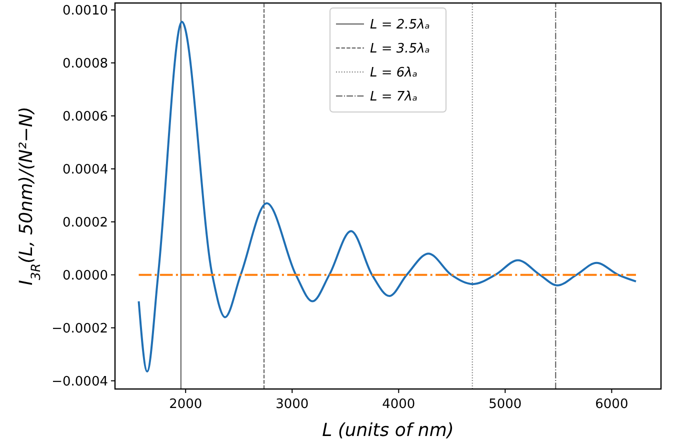 The width and height of the screenshot is (679, 446). What do you see at coordinates (185, 404) in the screenshot?
I see `x-tick-label: 2000` at bounding box center [185, 404].